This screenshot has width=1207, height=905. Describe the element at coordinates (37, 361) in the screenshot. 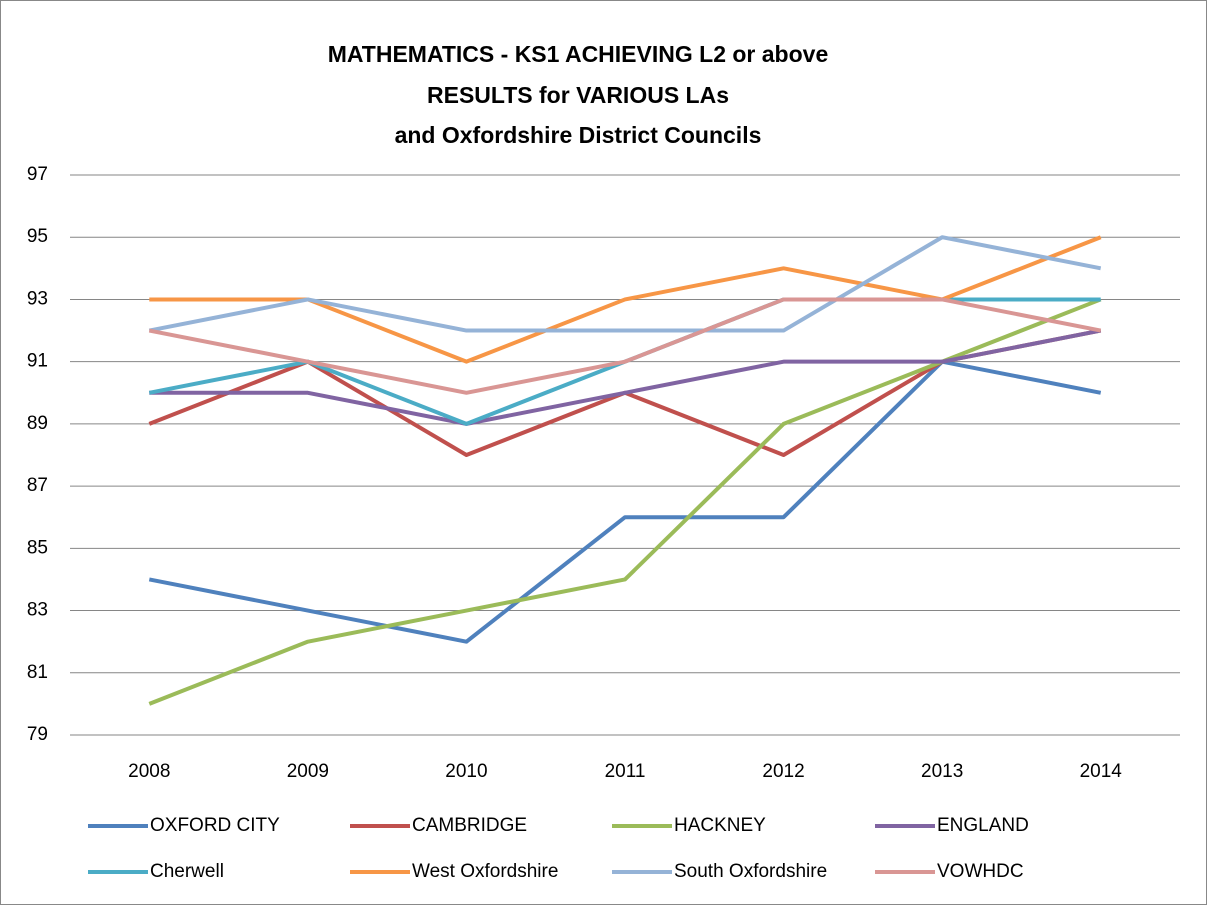

I see `y-tick-label: 91` at that location.